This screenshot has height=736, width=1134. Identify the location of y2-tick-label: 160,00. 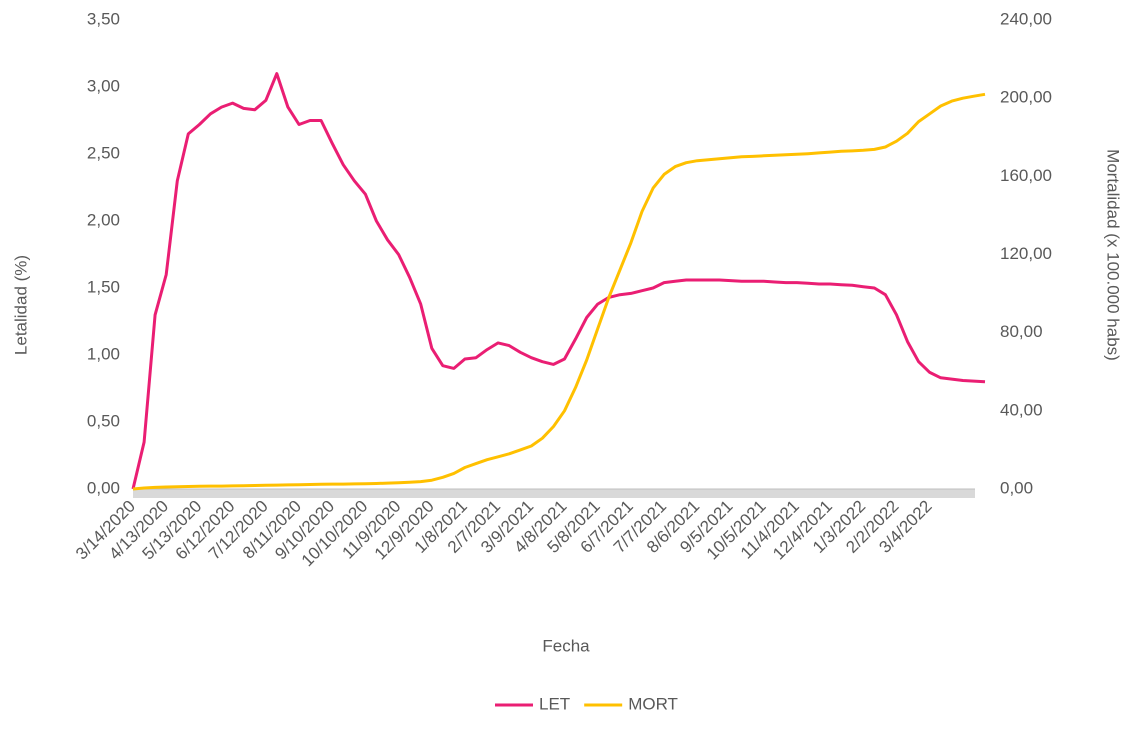
(1026, 175).